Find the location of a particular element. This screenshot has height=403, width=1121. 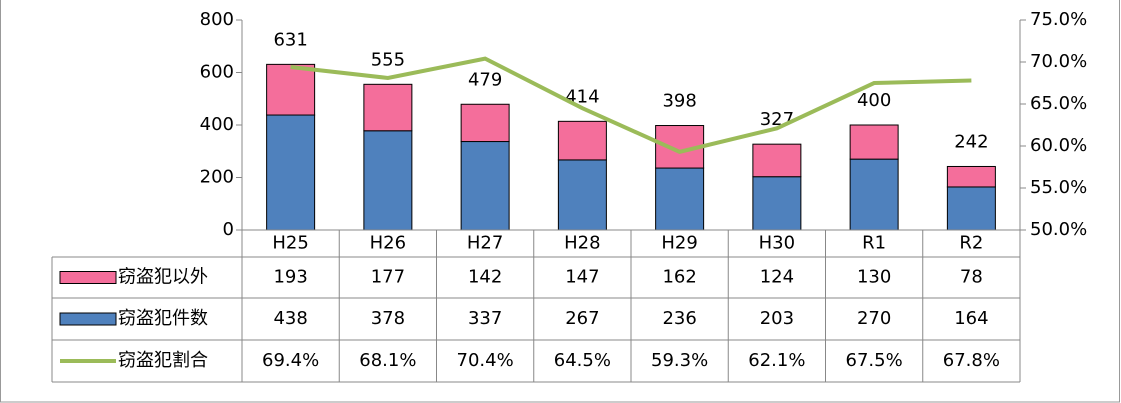

y2-tick-label: 55.0% is located at coordinates (1058, 187).